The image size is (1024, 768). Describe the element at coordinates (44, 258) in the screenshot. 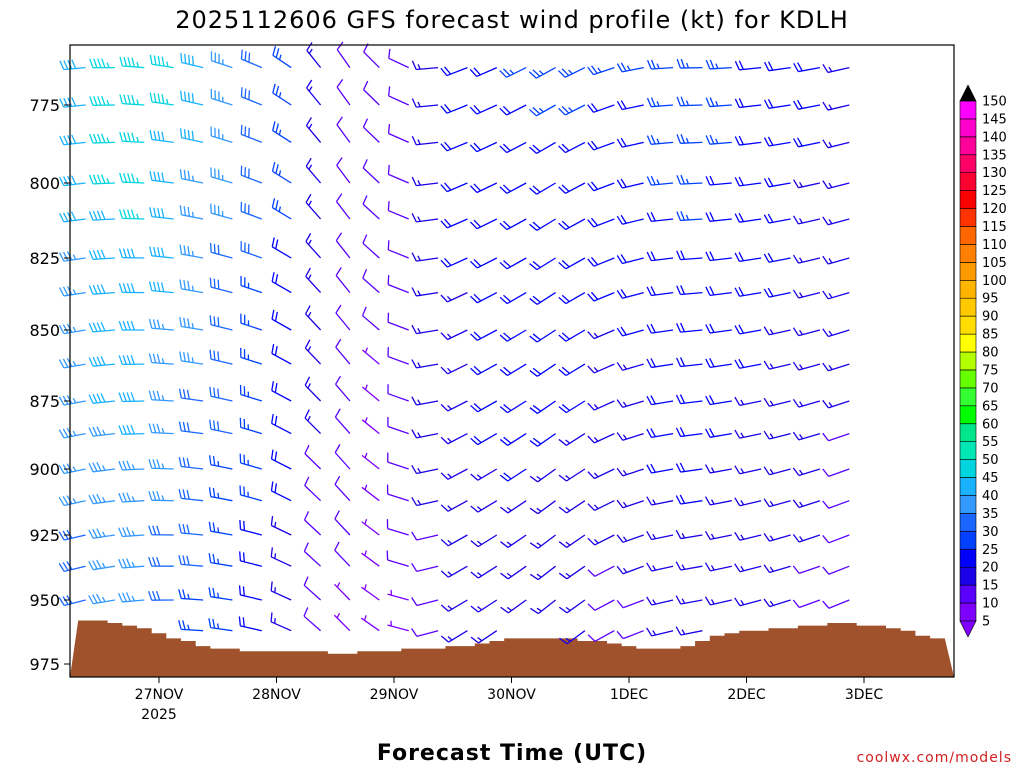

I see `y-tick-label: 825` at that location.